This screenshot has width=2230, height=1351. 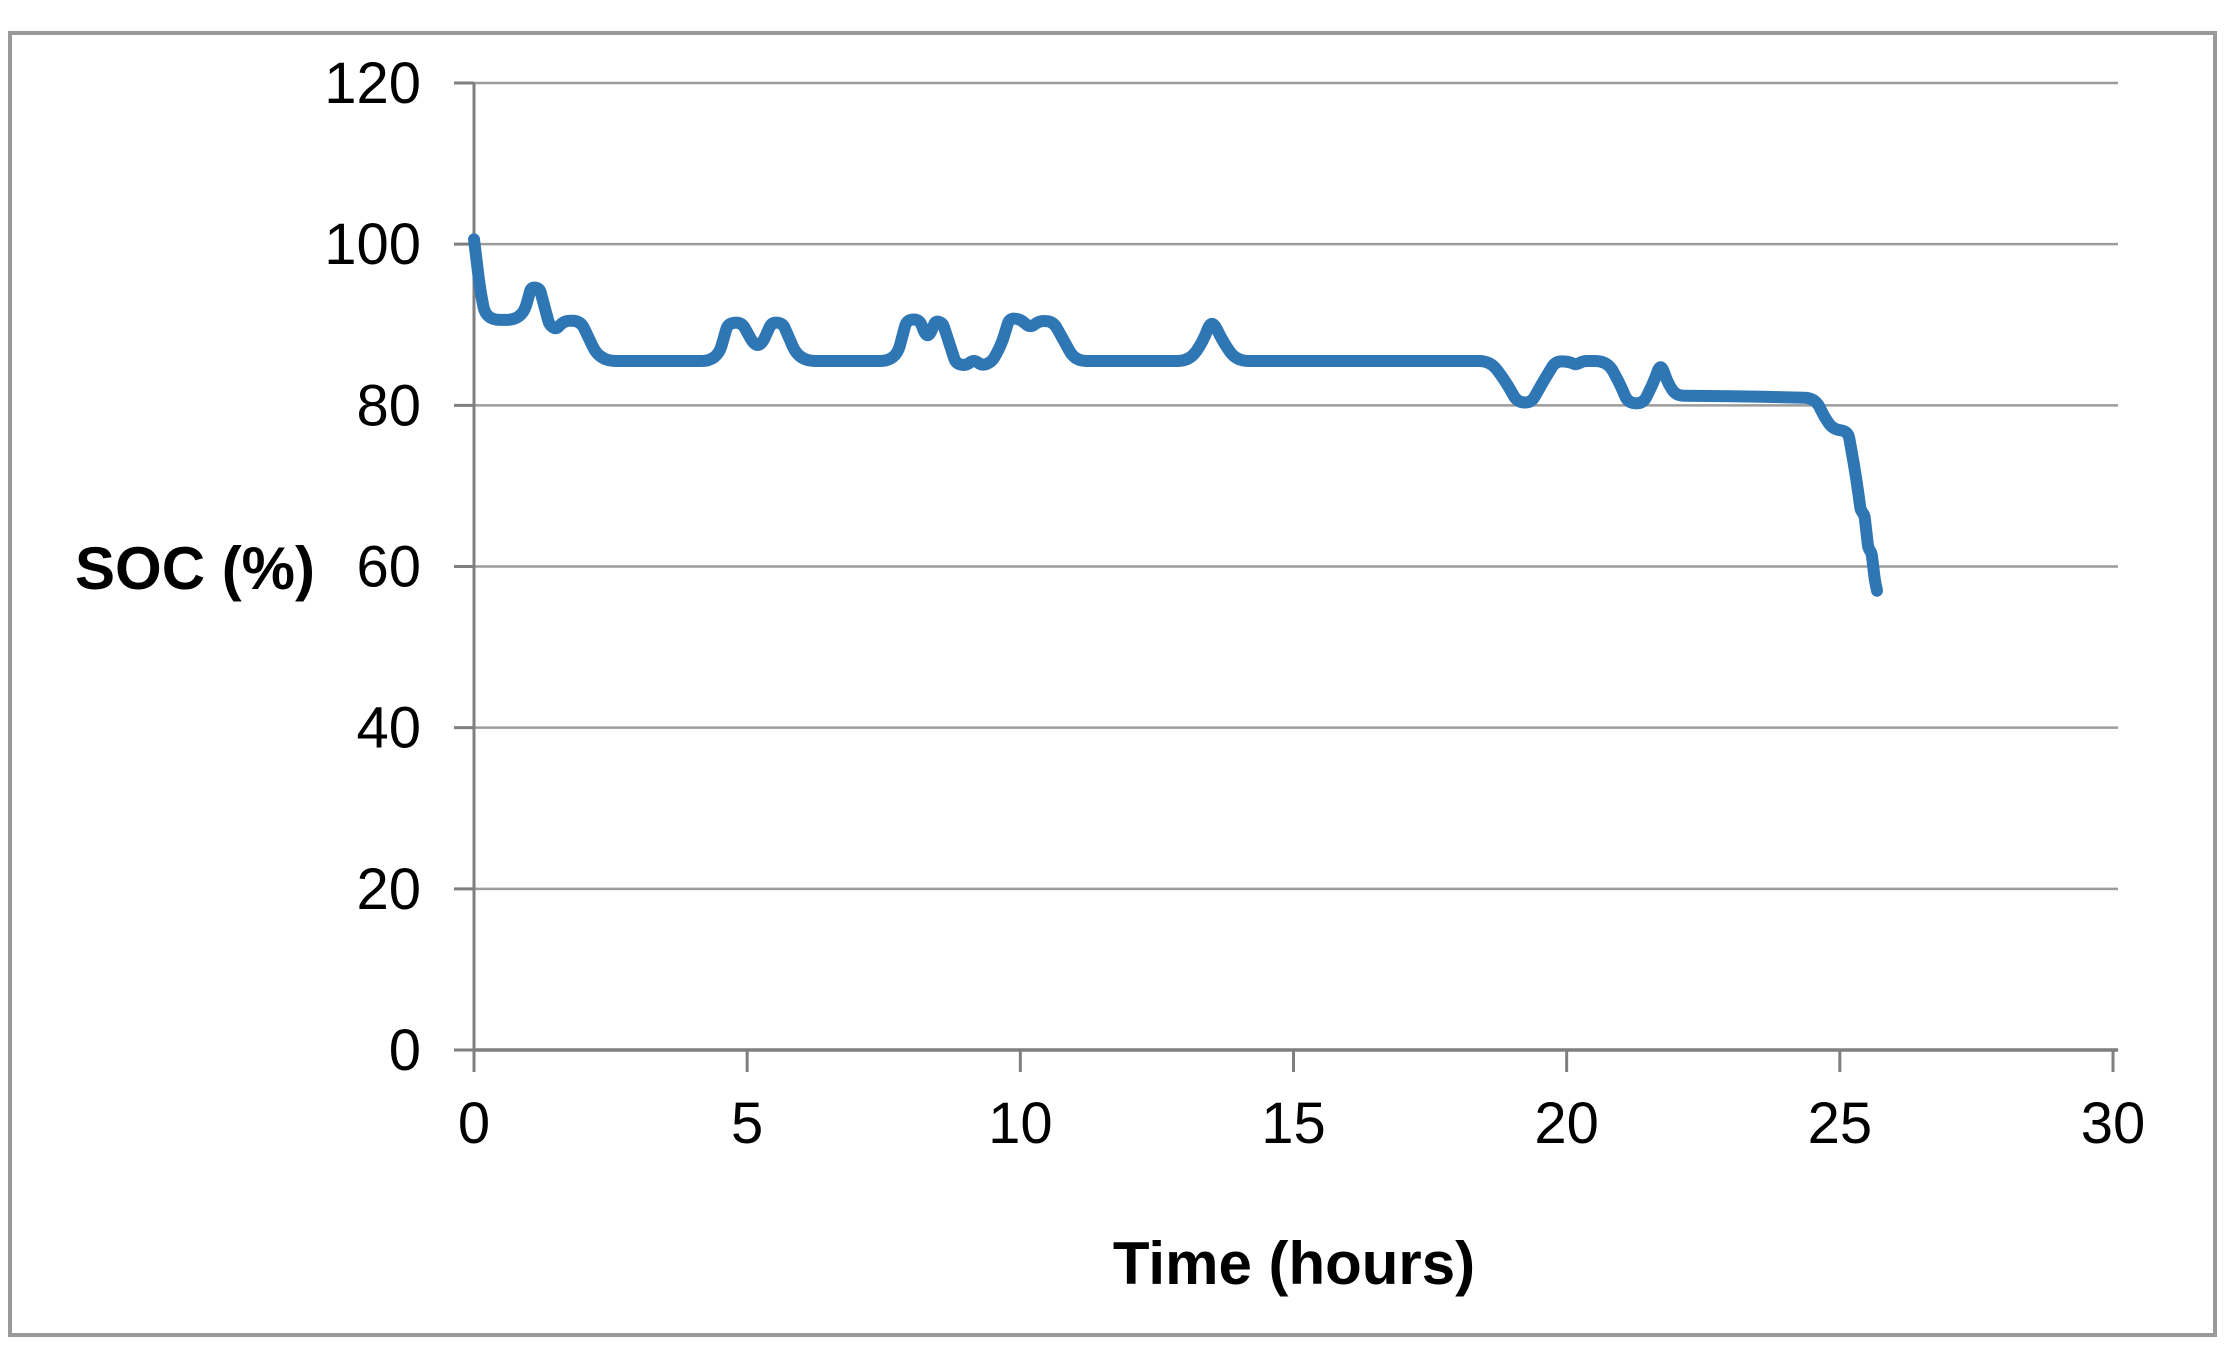 I want to click on y-axis-title: SOC (%), so click(x=195, y=568).